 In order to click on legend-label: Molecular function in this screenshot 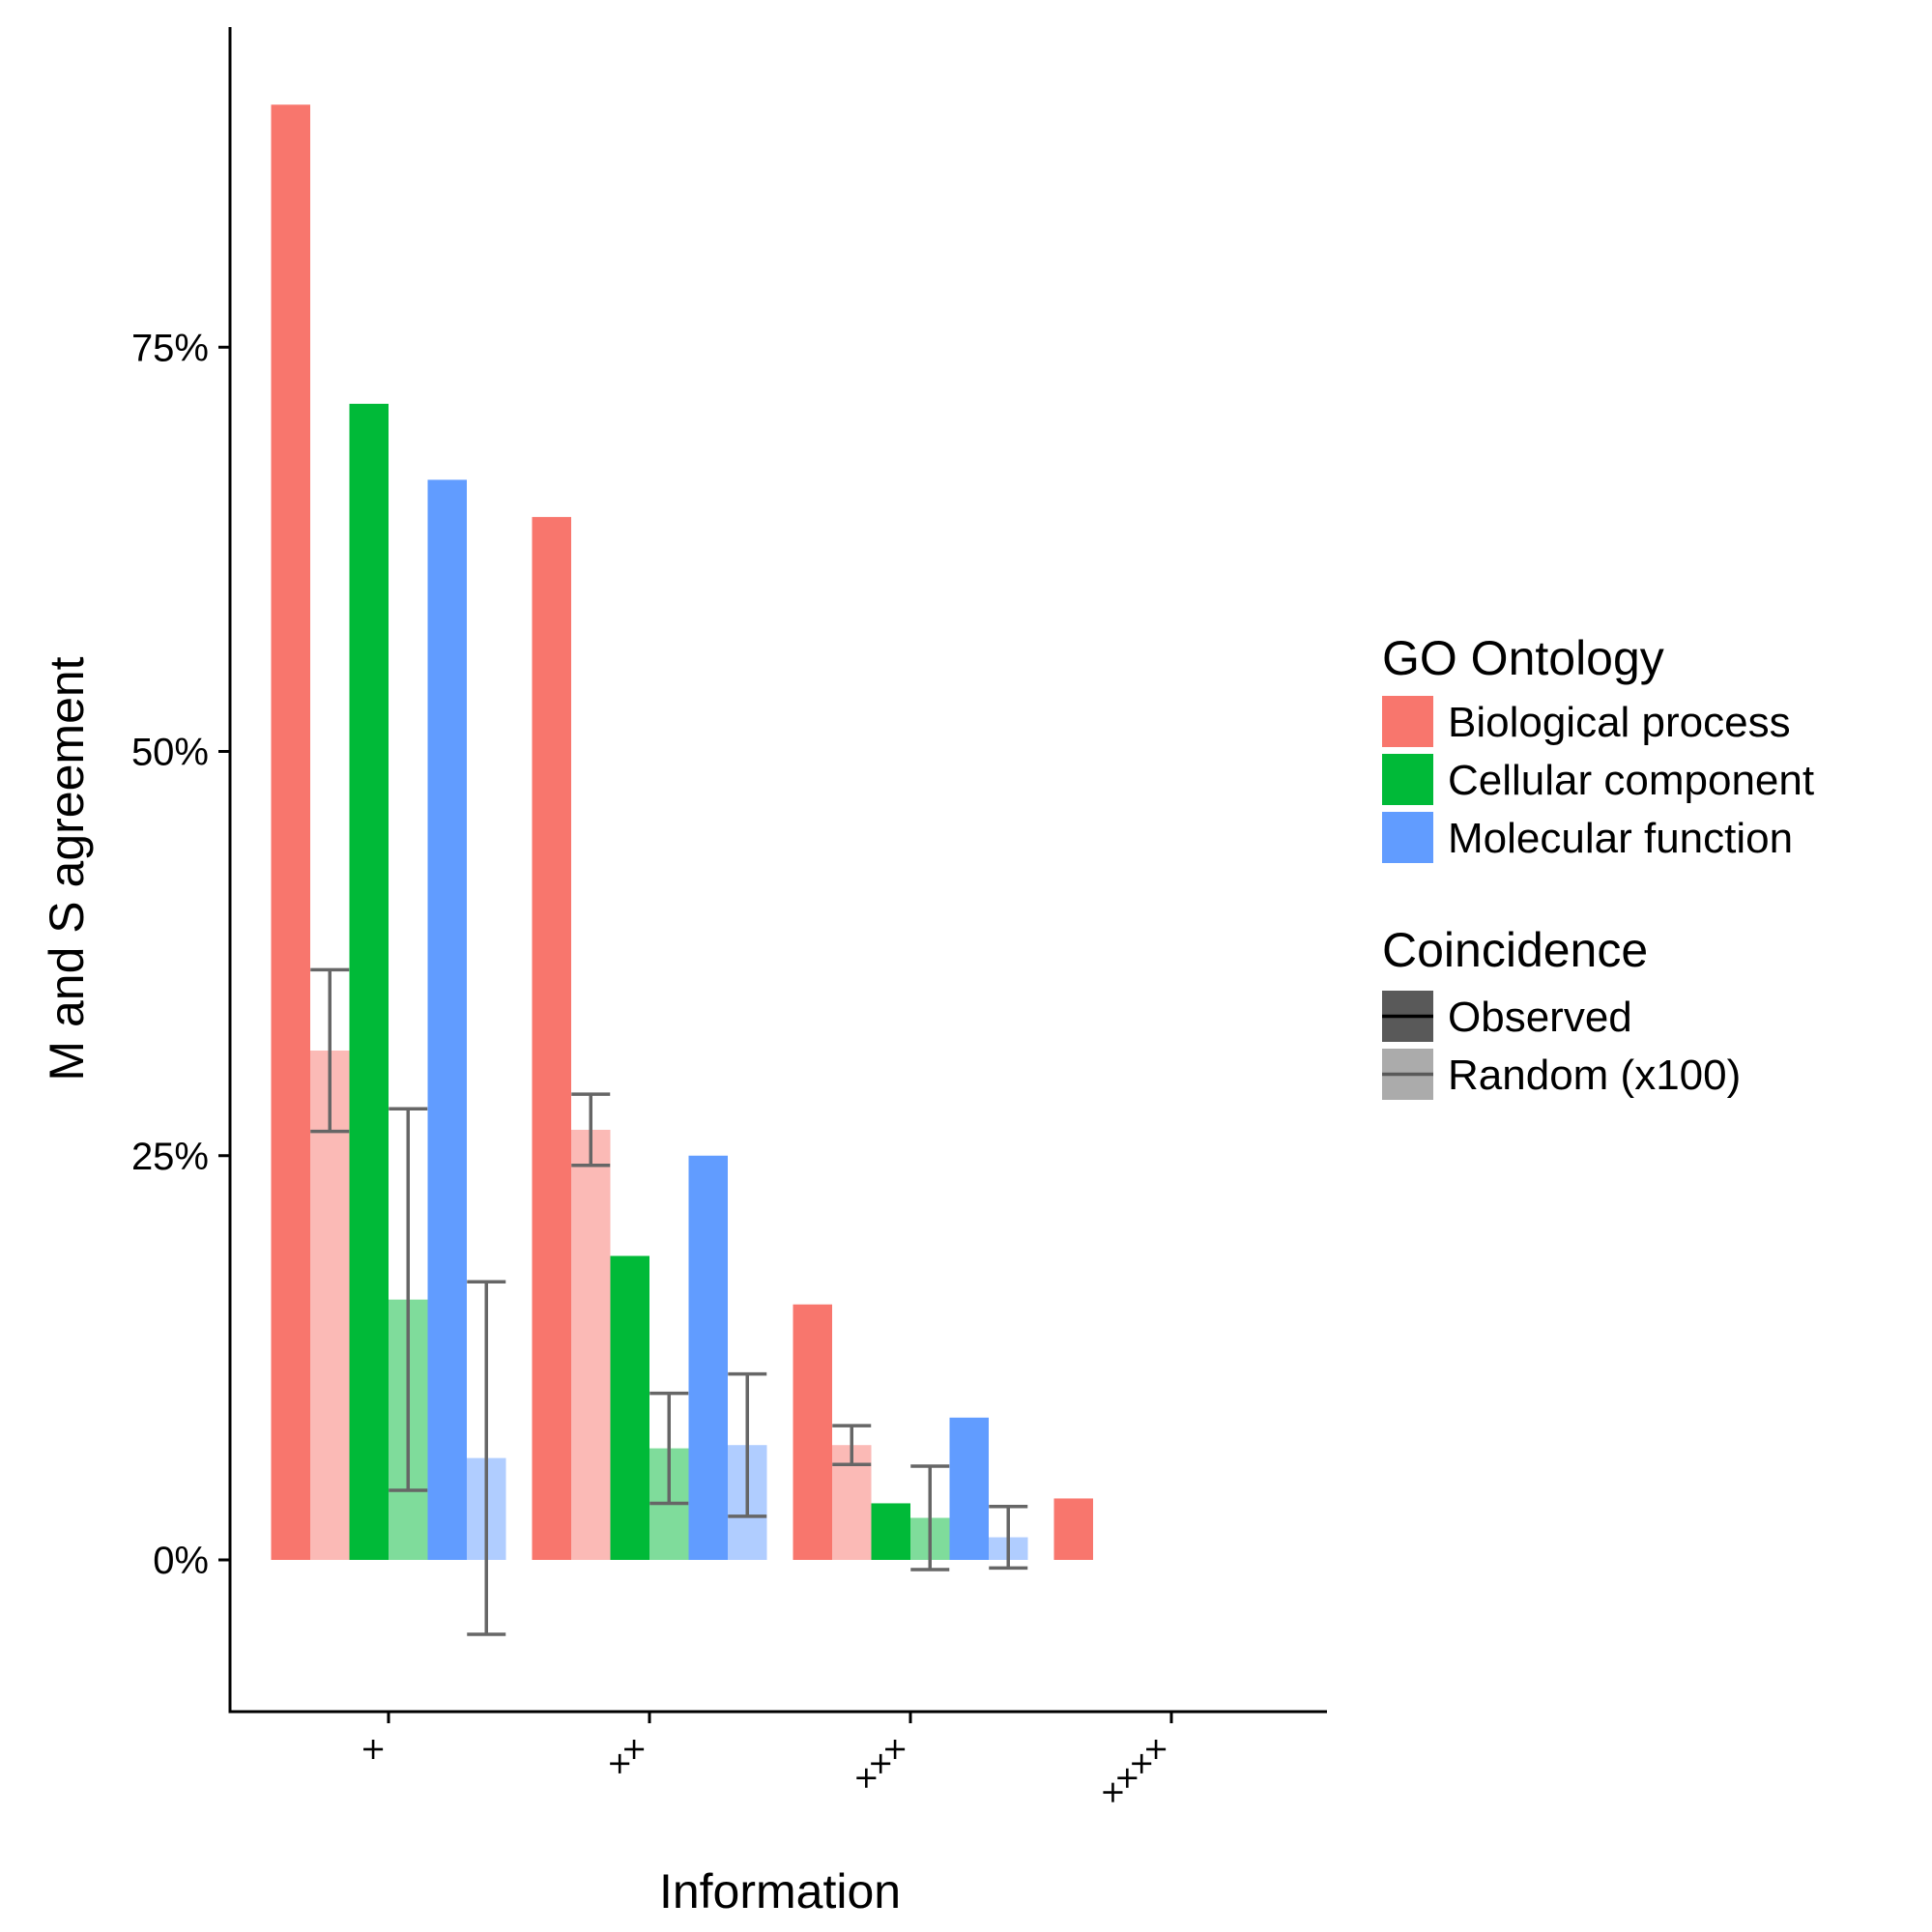, I will do `click(1621, 838)`.